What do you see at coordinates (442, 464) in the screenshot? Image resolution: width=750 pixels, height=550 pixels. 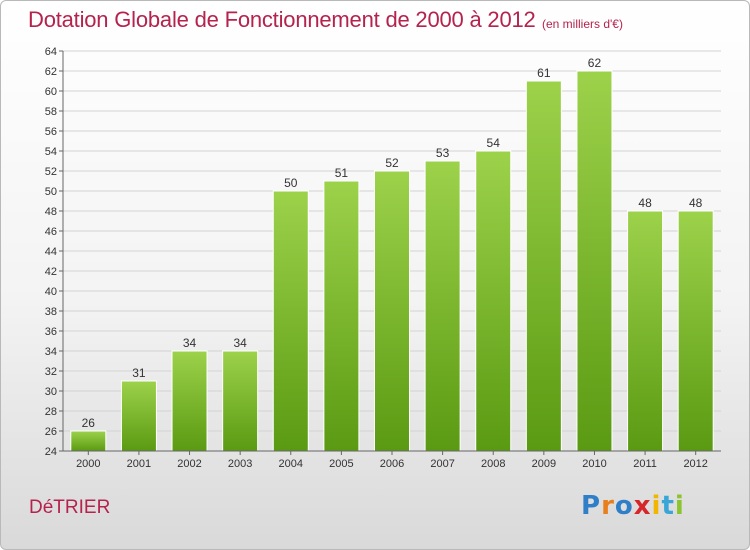 I see `x-tick-label: 2007` at bounding box center [442, 464].